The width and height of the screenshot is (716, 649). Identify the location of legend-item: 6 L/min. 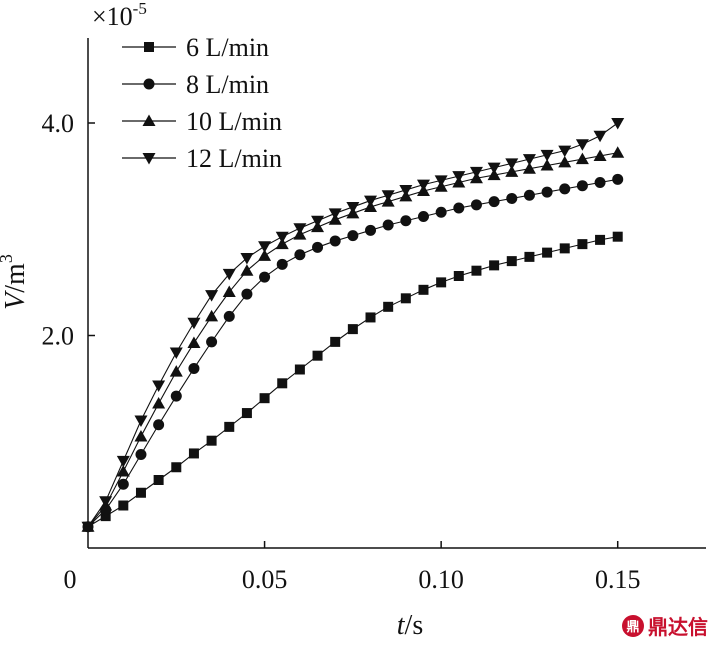
(195, 47).